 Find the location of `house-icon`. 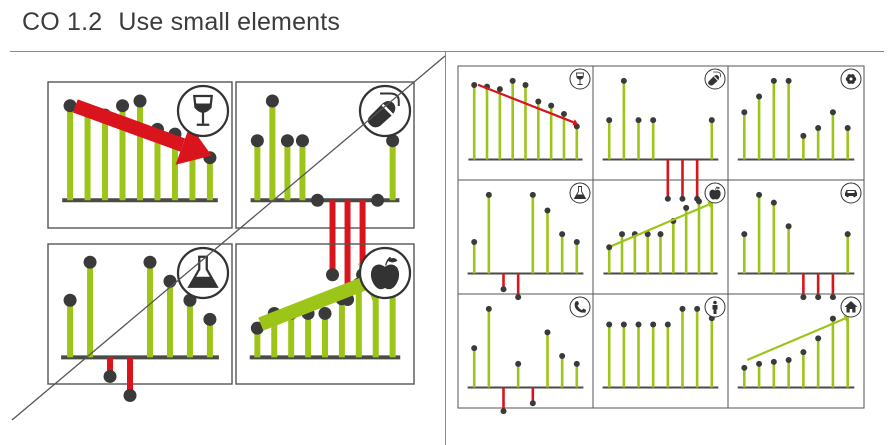

house-icon is located at coordinates (851, 307).